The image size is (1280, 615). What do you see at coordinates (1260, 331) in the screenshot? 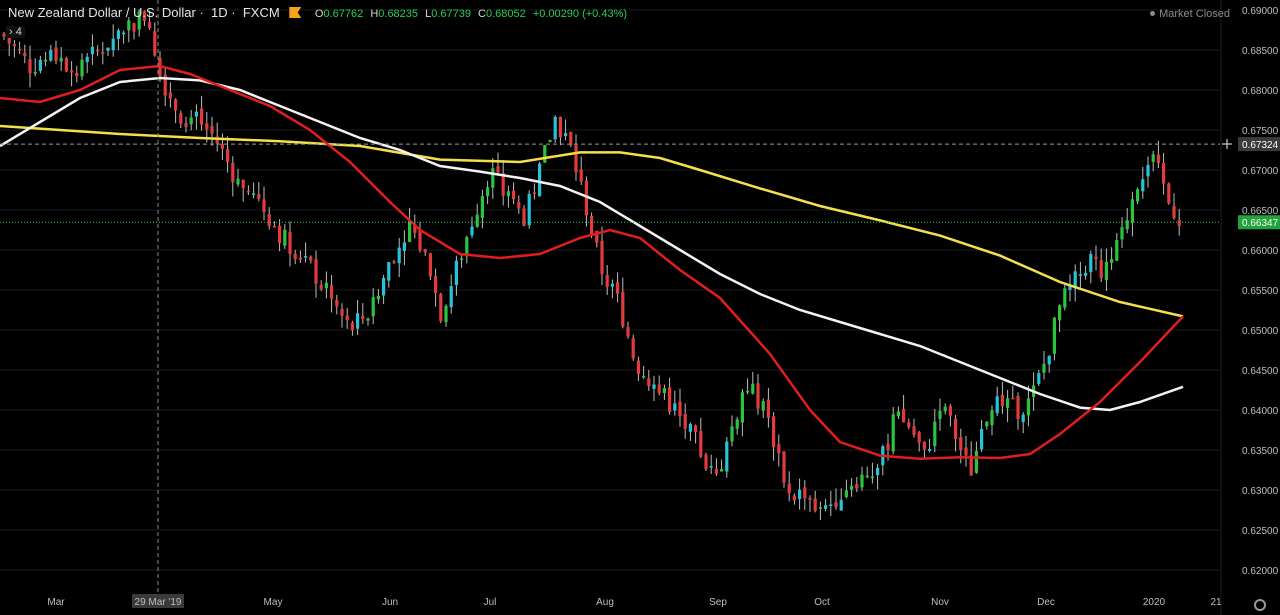
I see `price-tick-label: 0.65000` at bounding box center [1260, 331].